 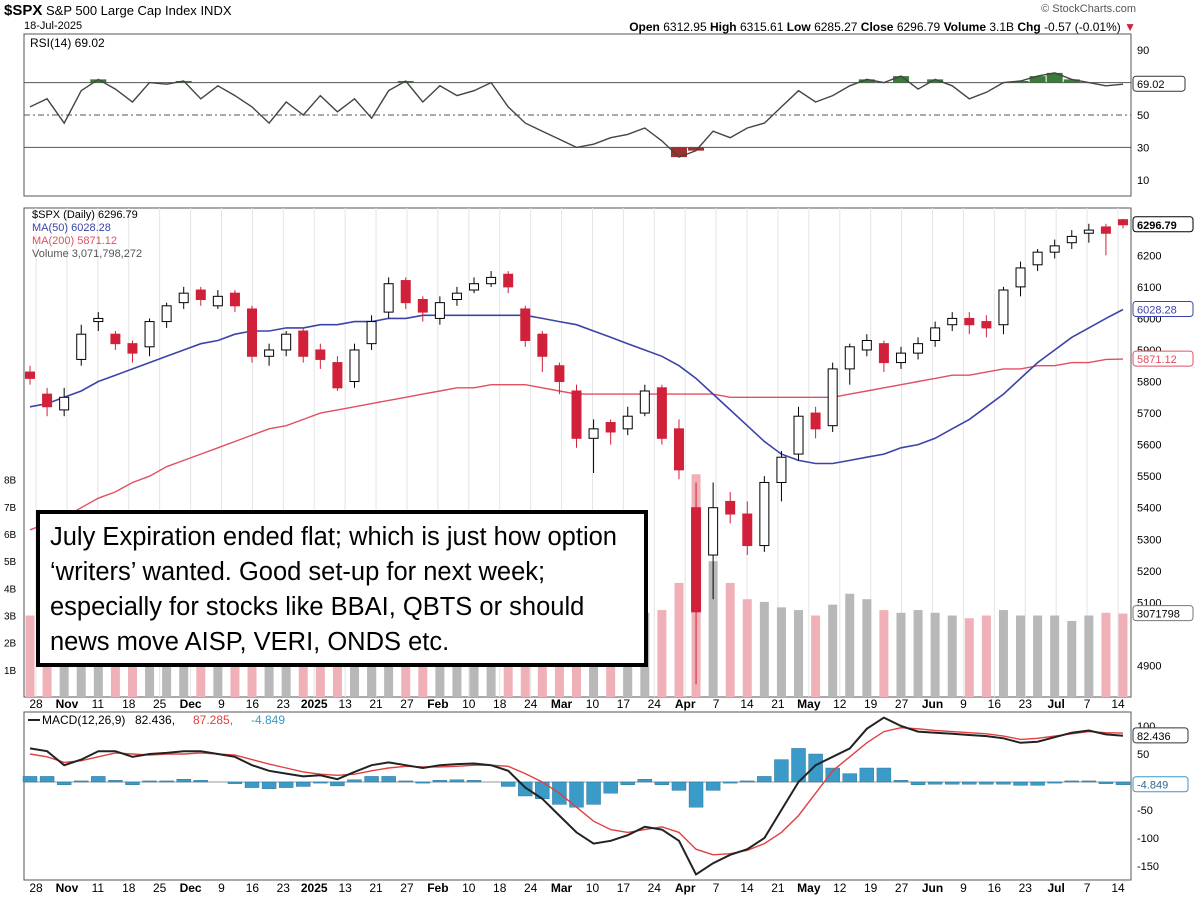 I want to click on macd-legend-value: 87.285,, so click(x=213, y=720).